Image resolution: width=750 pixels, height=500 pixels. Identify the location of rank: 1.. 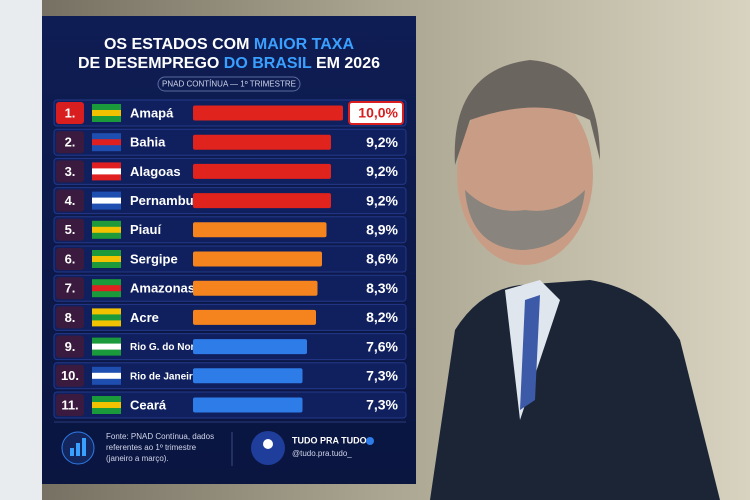
(70, 112).